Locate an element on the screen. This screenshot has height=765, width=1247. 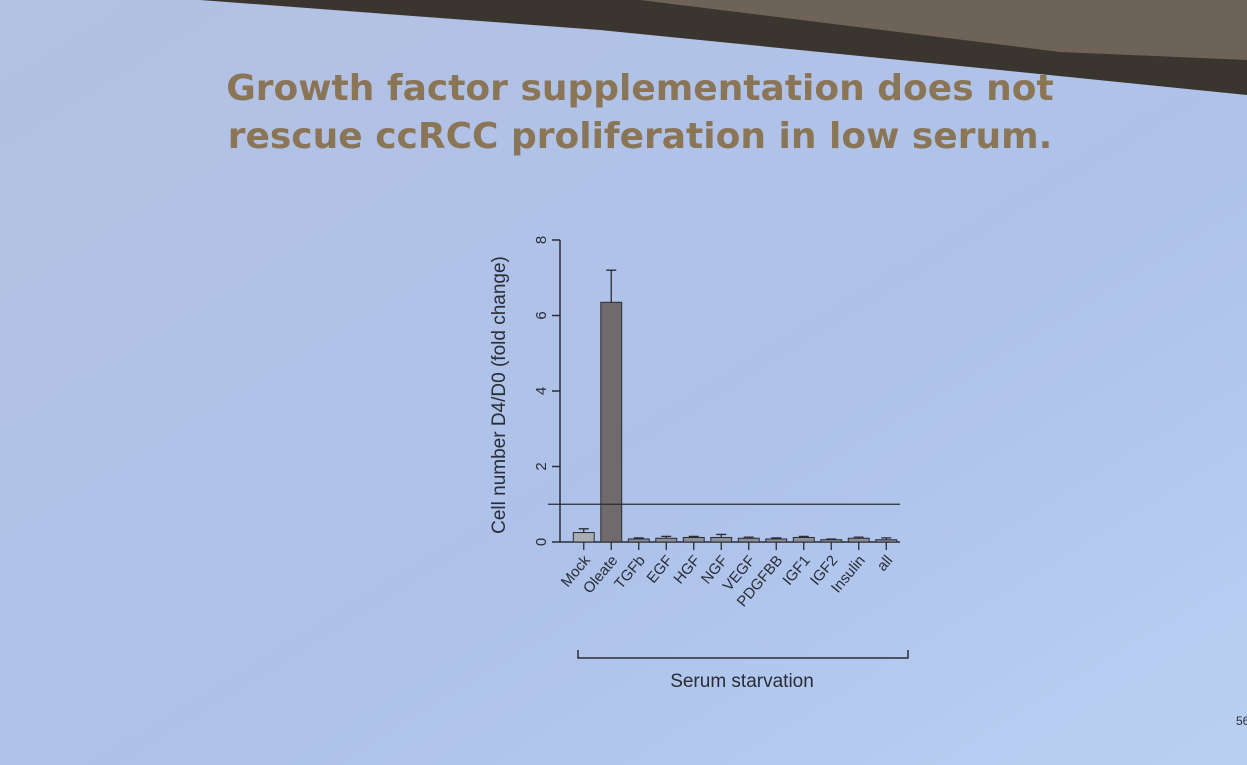
y-tick-label: 2 is located at coordinates (541, 466).